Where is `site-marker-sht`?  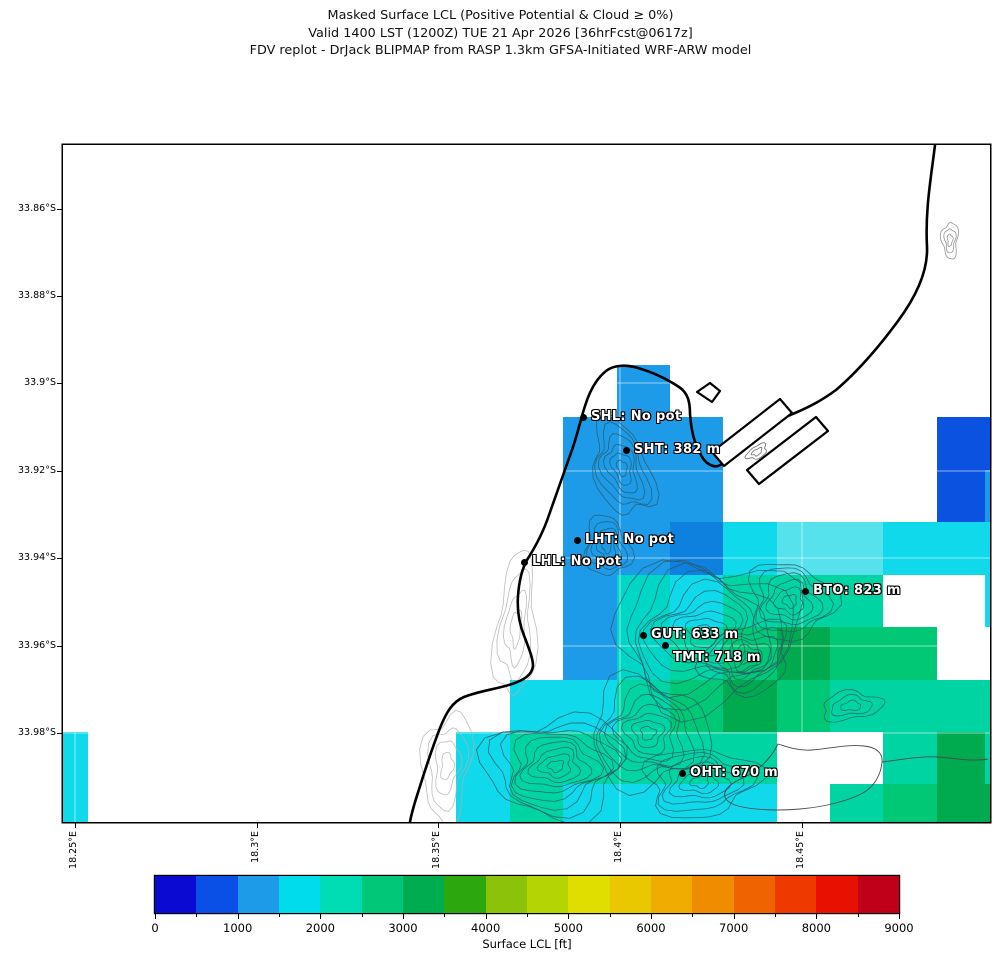 site-marker-sht is located at coordinates (626, 450).